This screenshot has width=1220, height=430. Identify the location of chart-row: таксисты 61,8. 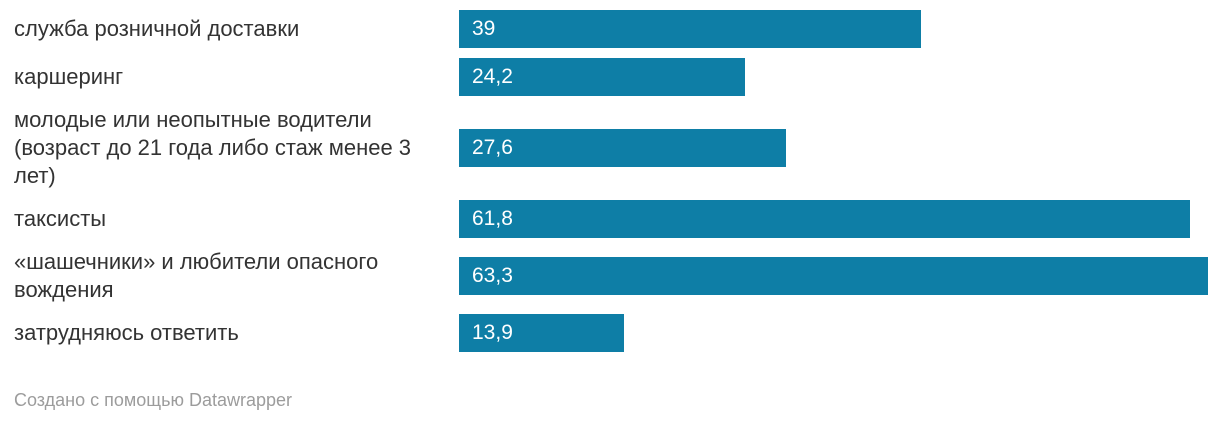
(617, 219).